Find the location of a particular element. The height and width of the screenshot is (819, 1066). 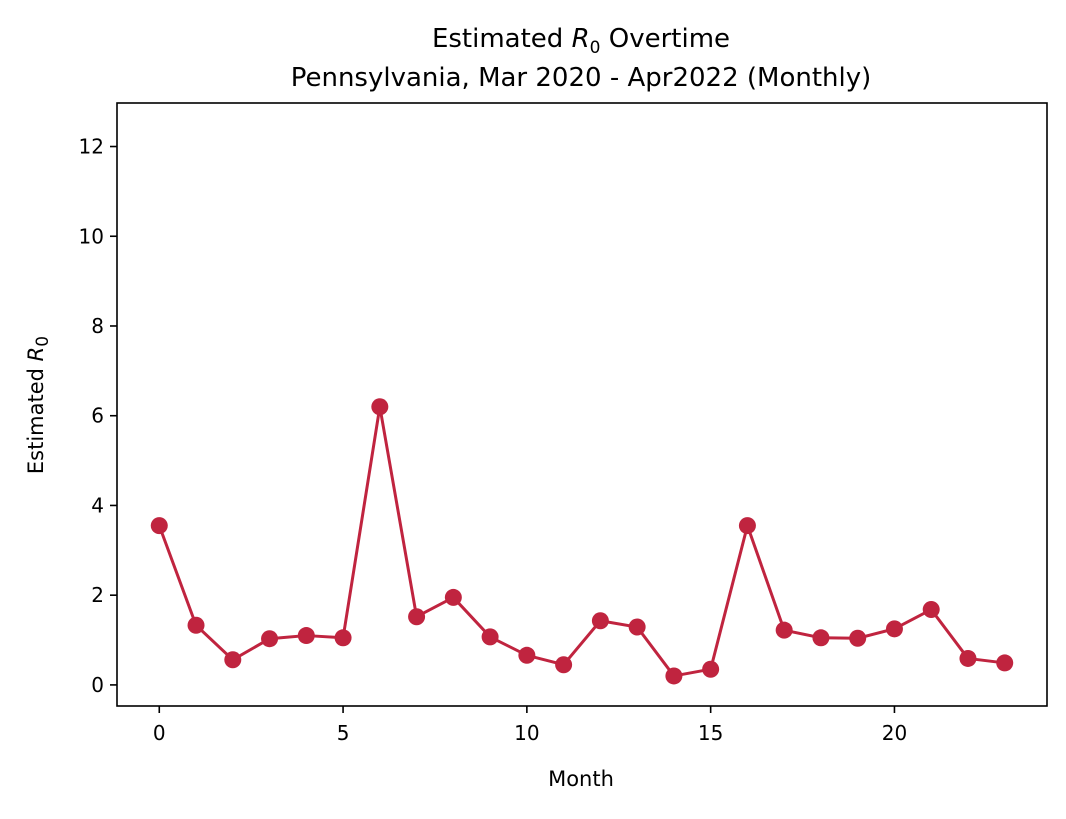

y-tick-label: 10 is located at coordinates (91, 236).